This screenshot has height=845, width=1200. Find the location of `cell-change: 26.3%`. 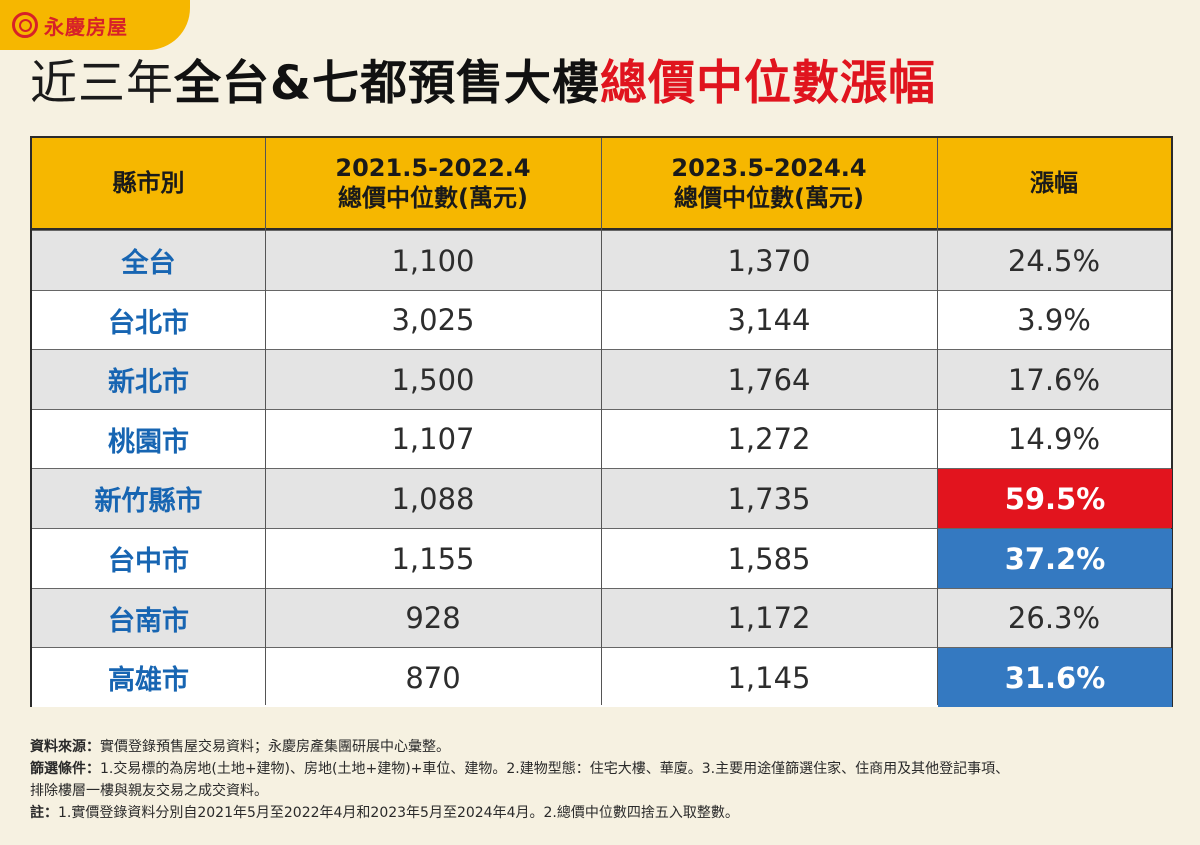

cell-change: 26.3% is located at coordinates (1054, 618).